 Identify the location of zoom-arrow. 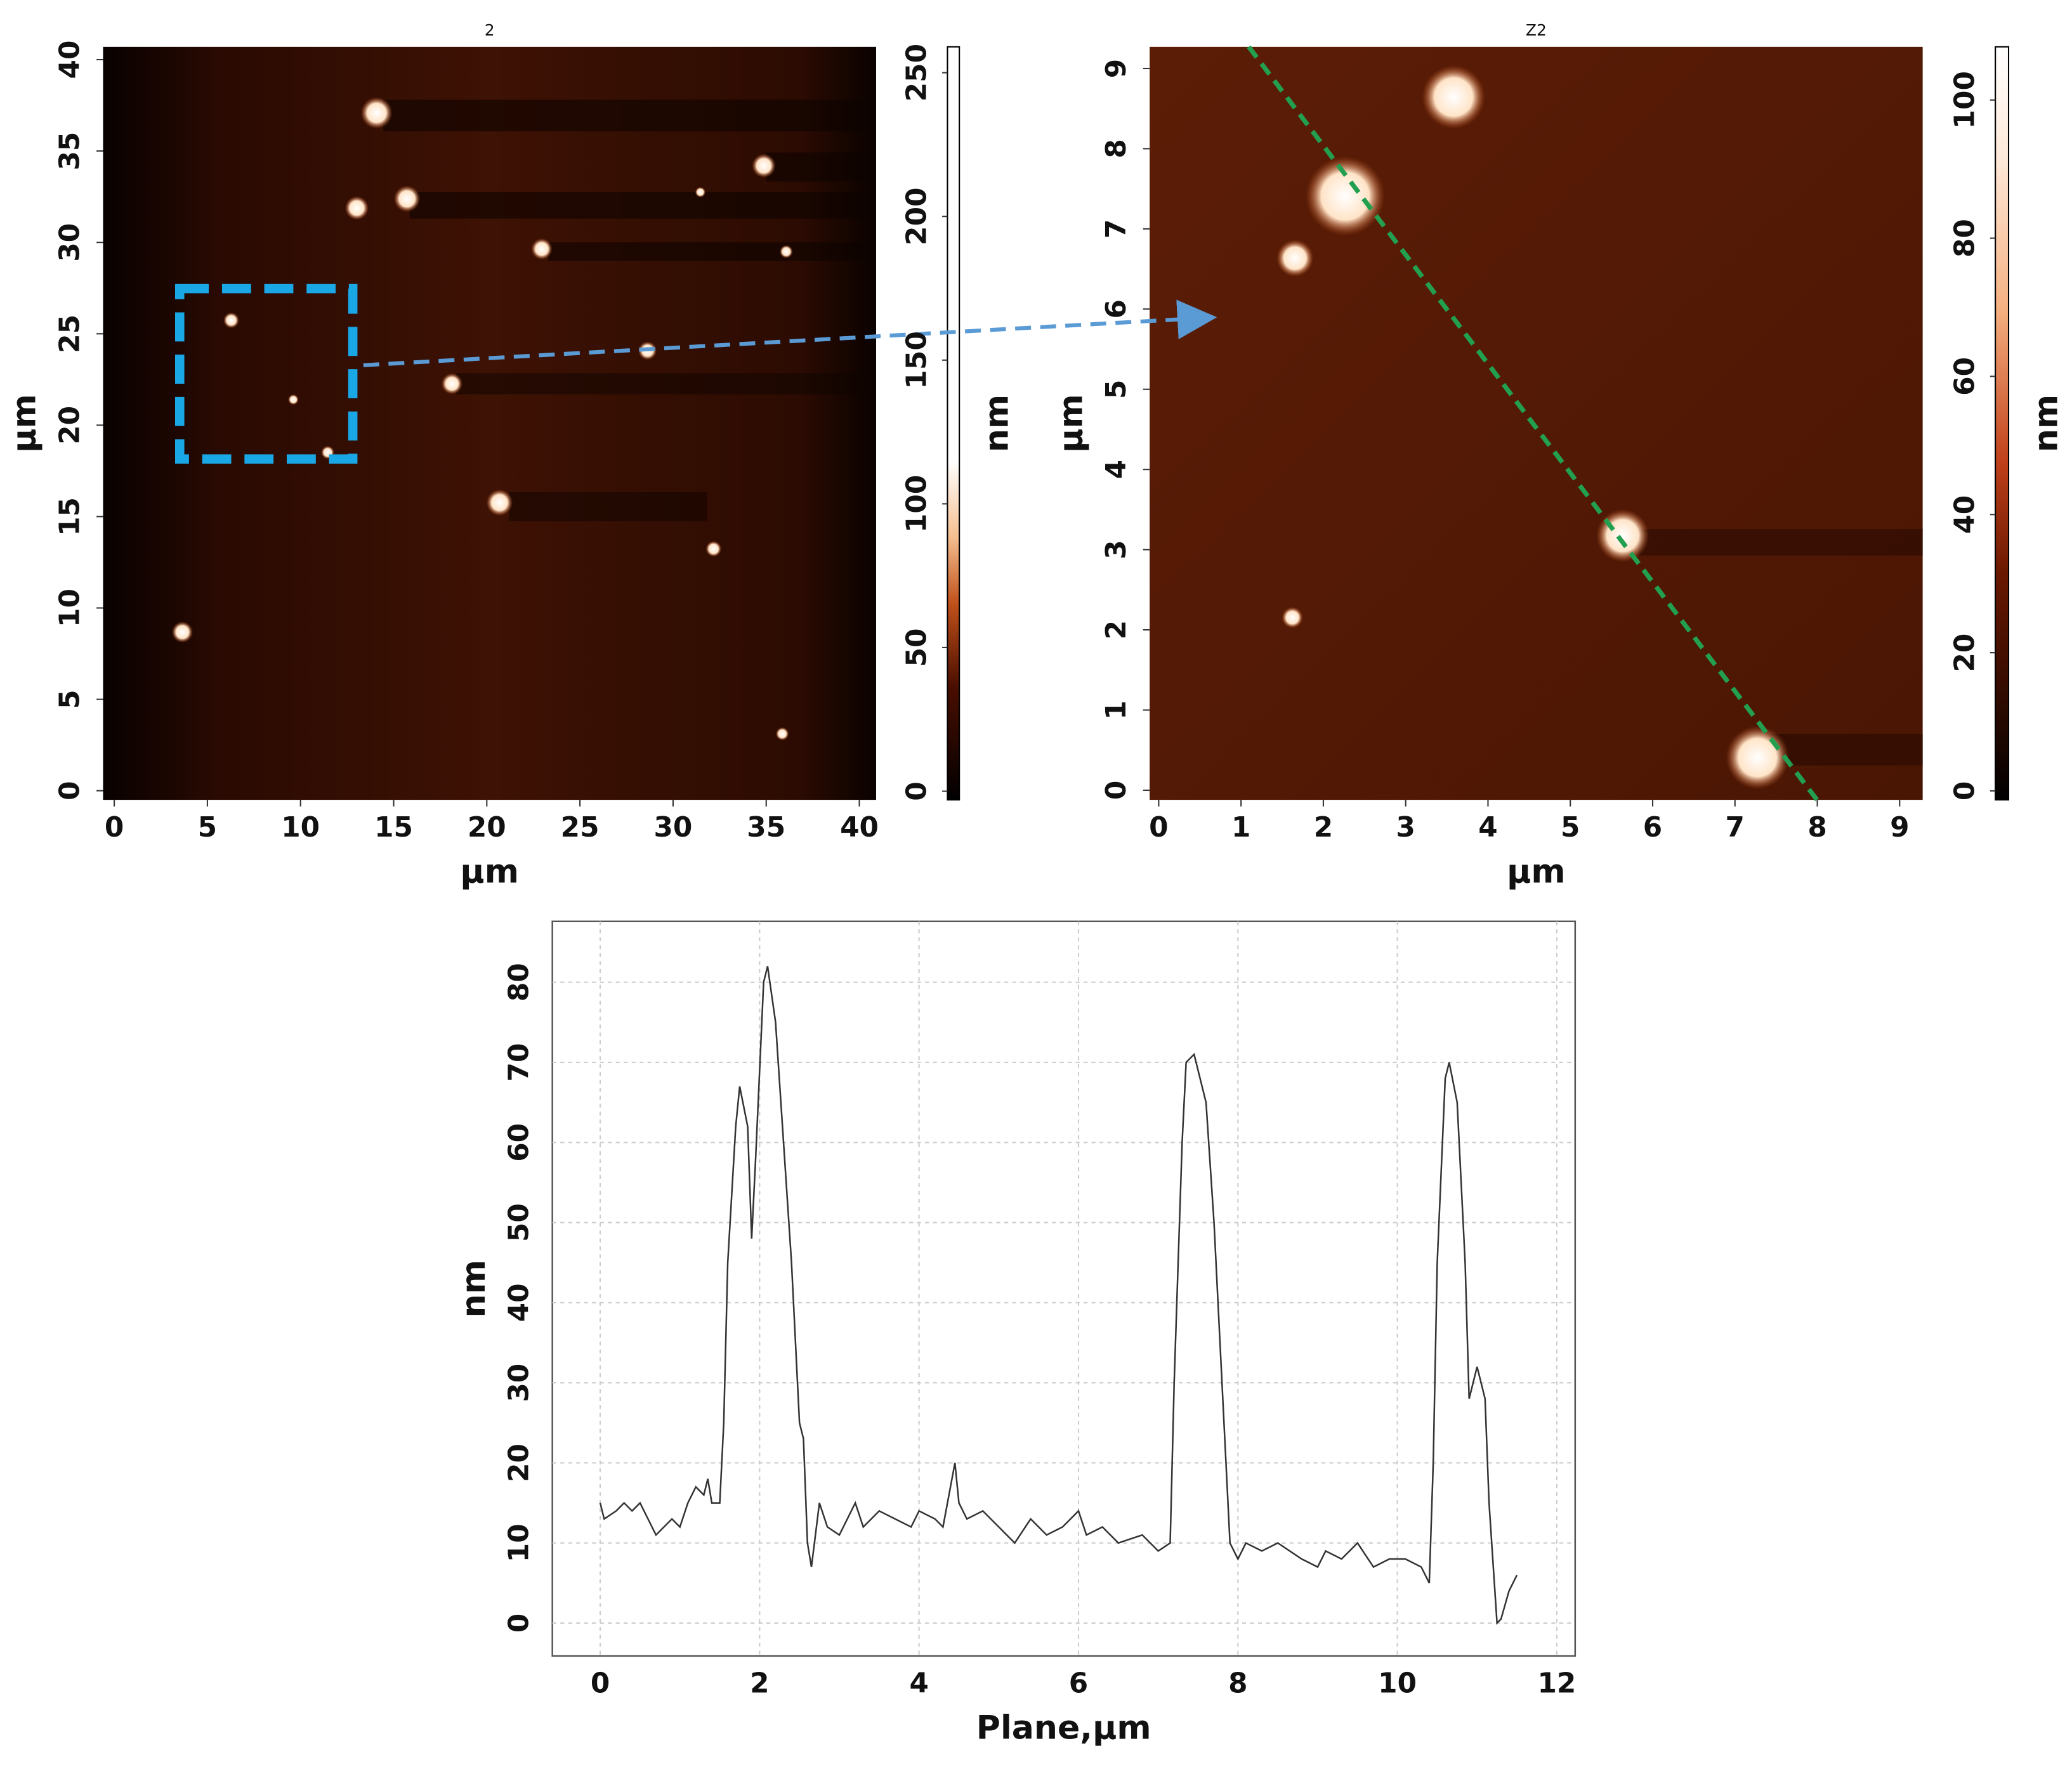
(790, 333).